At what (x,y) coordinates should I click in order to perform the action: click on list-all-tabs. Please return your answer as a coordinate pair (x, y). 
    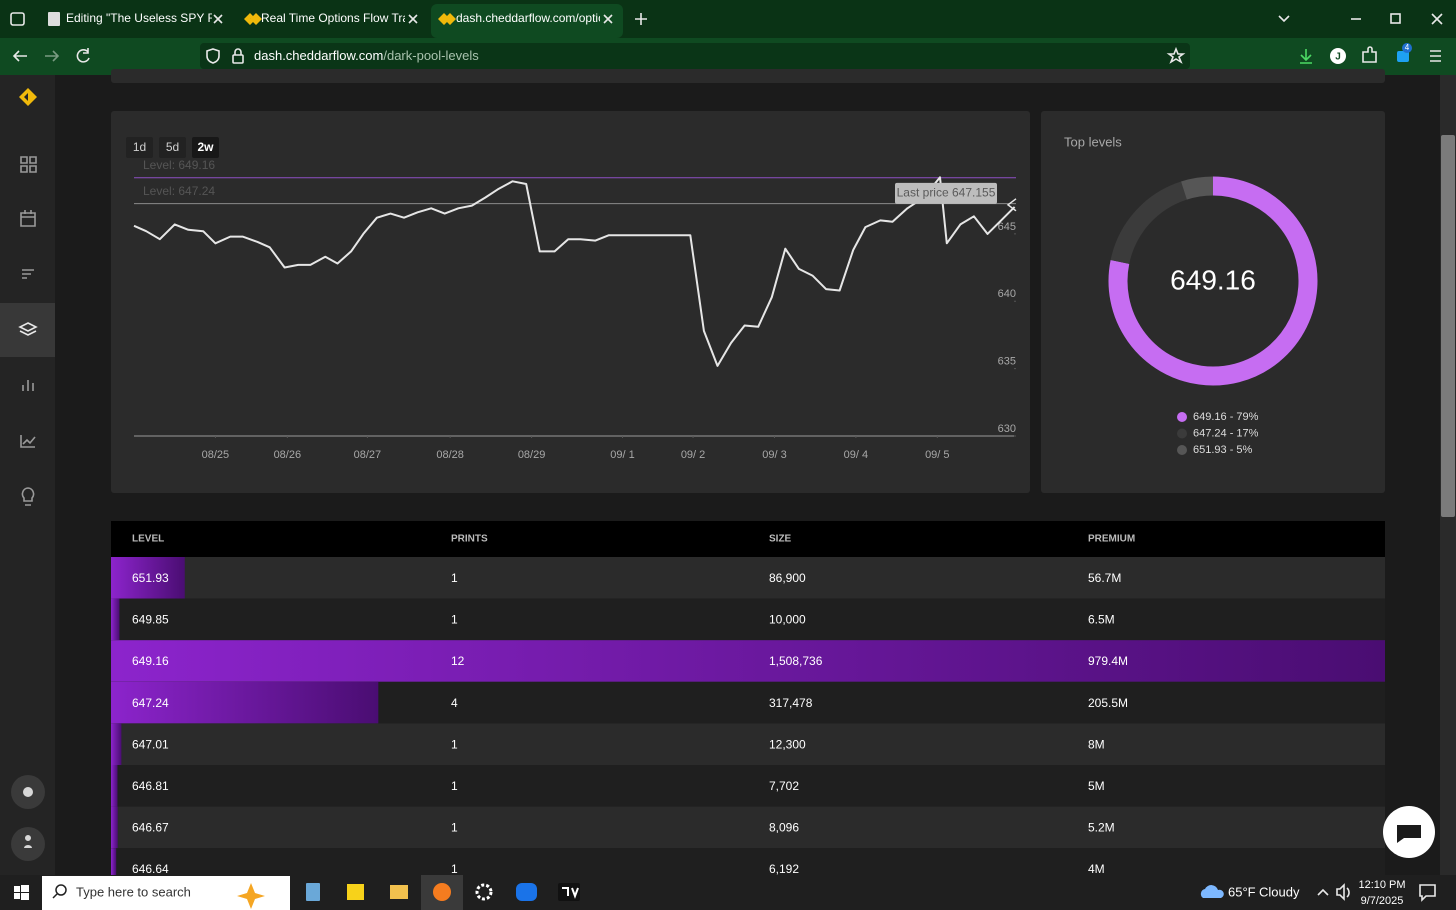
    Looking at the image, I should click on (1284, 19).